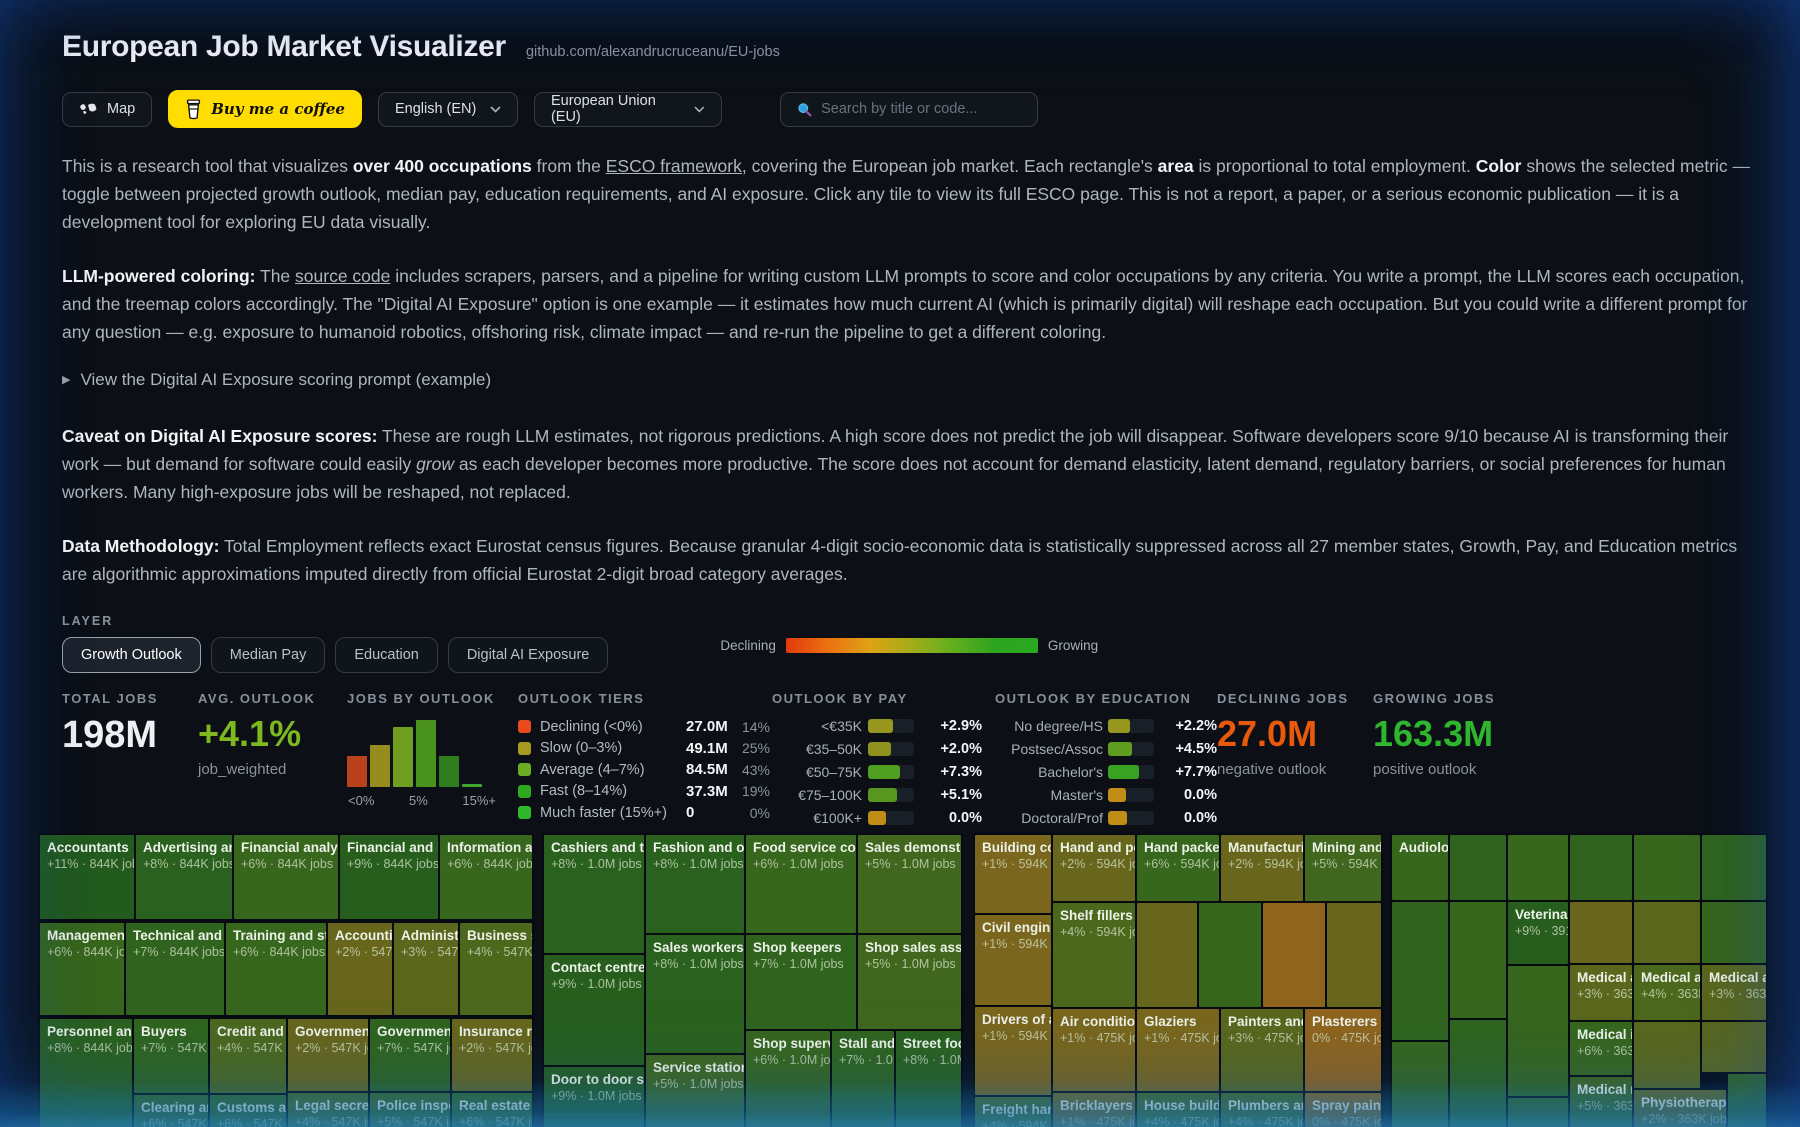 The image size is (1800, 1127). Describe the element at coordinates (1178, 868) in the screenshot. I see `treemap-tile: Hand packers +6% · 594K jobs` at that location.